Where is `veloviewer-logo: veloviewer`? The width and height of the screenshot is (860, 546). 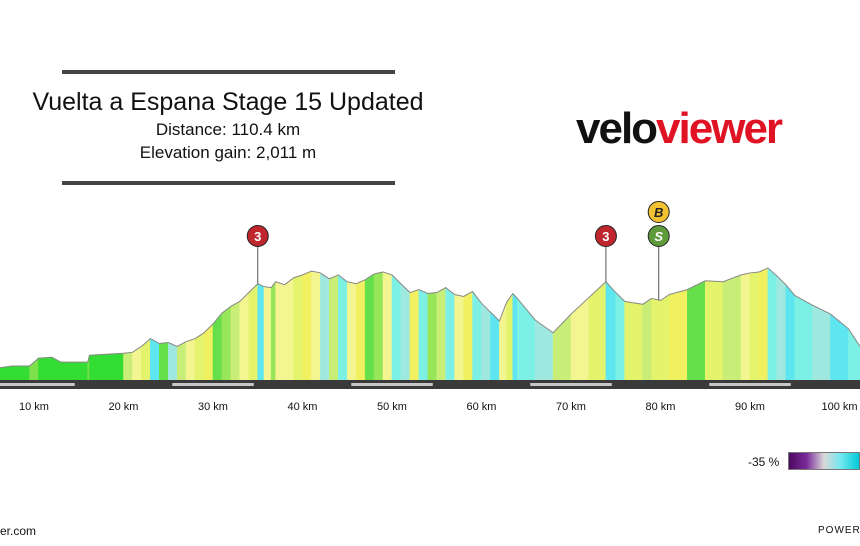 veloviewer-logo: veloviewer is located at coordinates (679, 129).